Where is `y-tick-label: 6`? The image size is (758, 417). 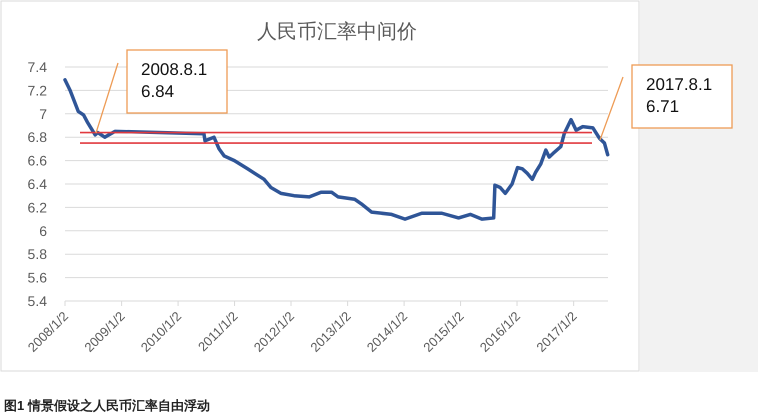
y-tick-label: 6 is located at coordinates (43, 230).